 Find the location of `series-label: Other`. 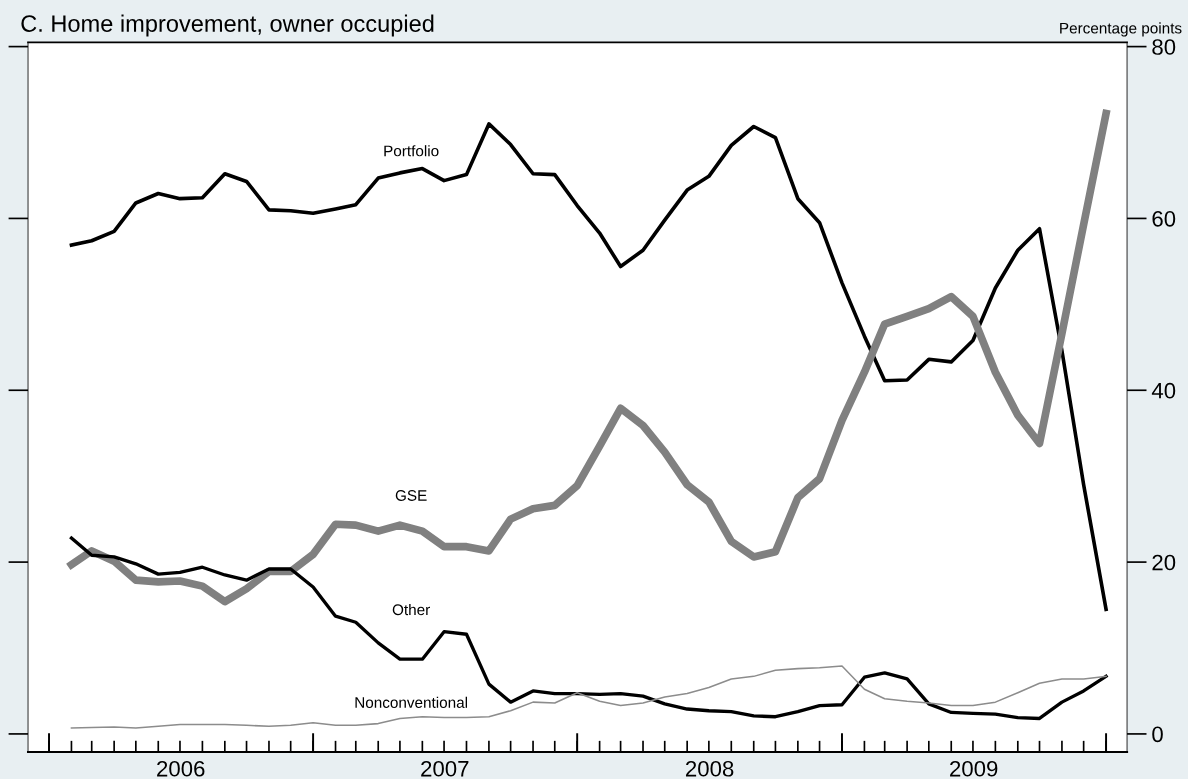

series-label: Other is located at coordinates (411, 609).